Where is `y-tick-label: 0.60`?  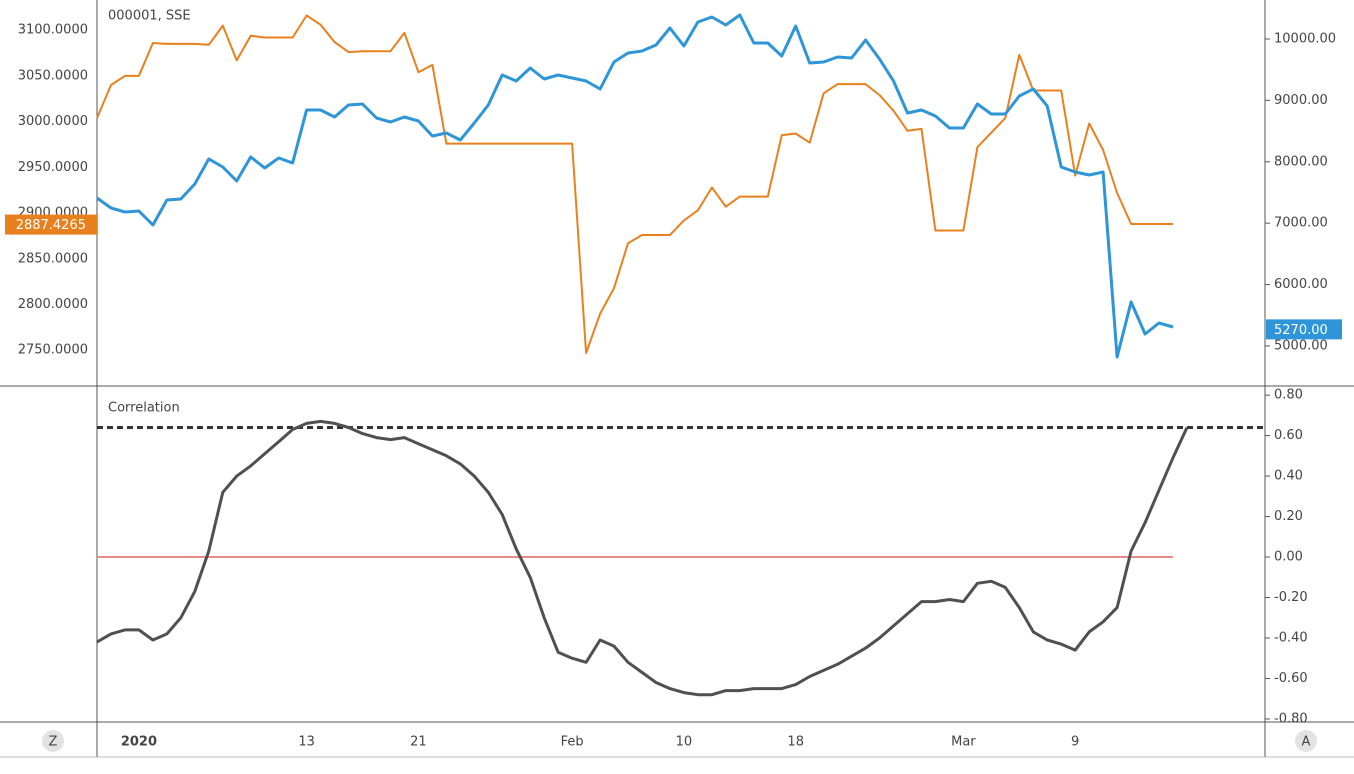
y-tick-label: 0.60 is located at coordinates (1288, 435).